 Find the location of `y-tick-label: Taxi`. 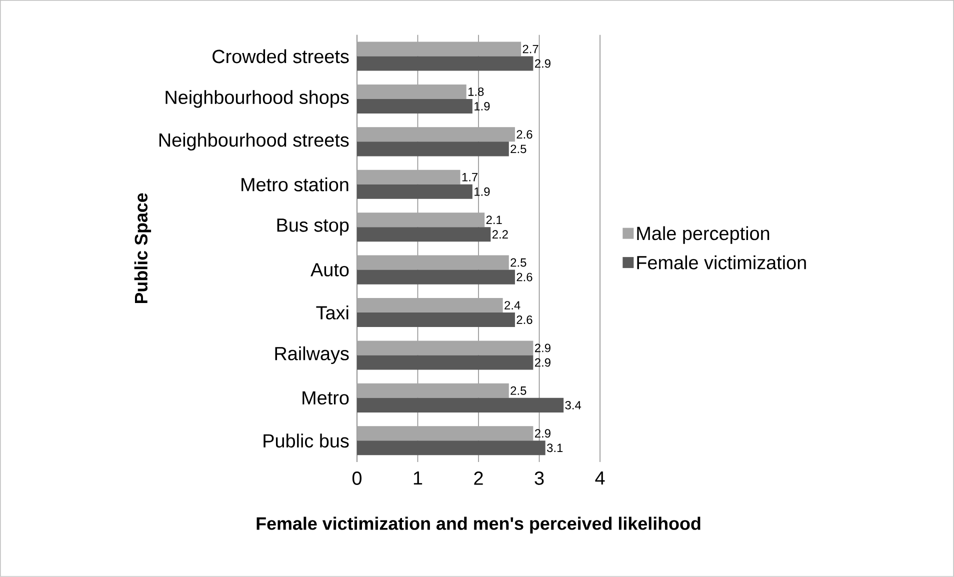

y-tick-label: Taxi is located at coordinates (332, 313).